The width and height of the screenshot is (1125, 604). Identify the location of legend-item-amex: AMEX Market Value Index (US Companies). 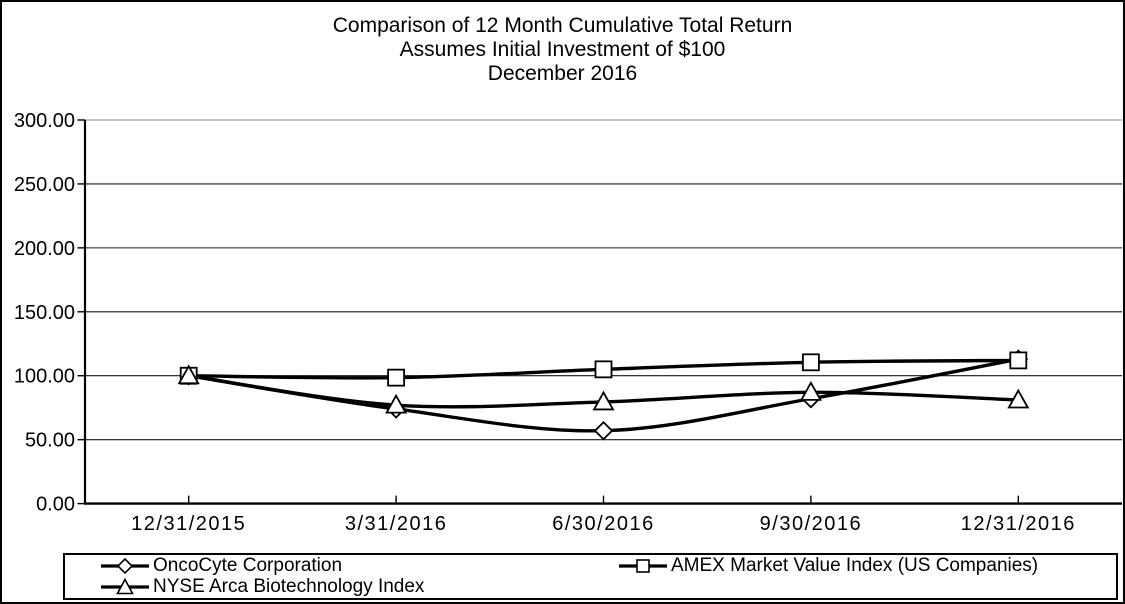
(827, 566).